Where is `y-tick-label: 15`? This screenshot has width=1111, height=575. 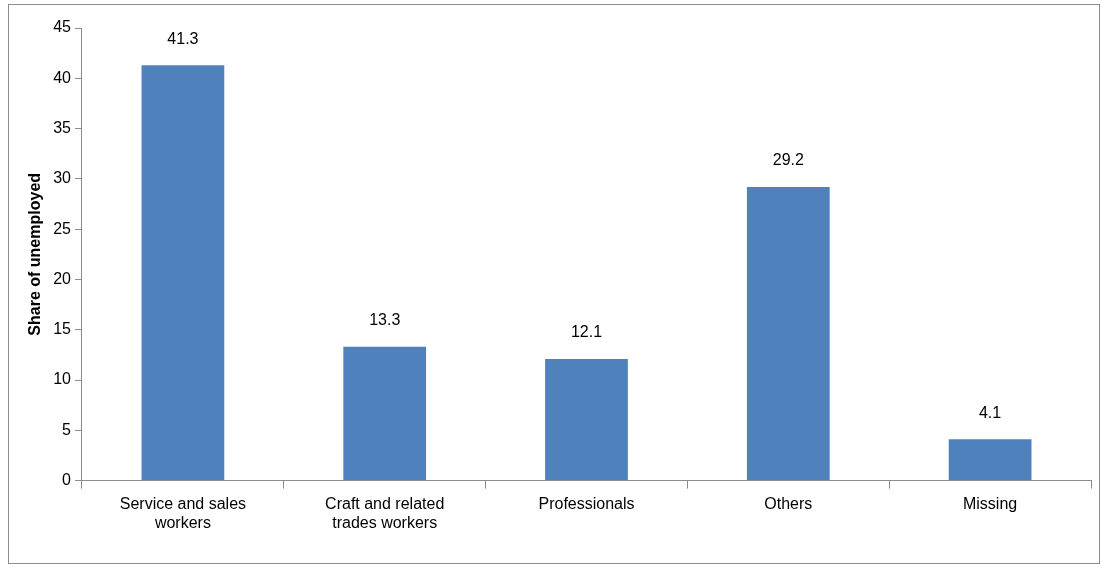 y-tick-label: 15 is located at coordinates (62, 329).